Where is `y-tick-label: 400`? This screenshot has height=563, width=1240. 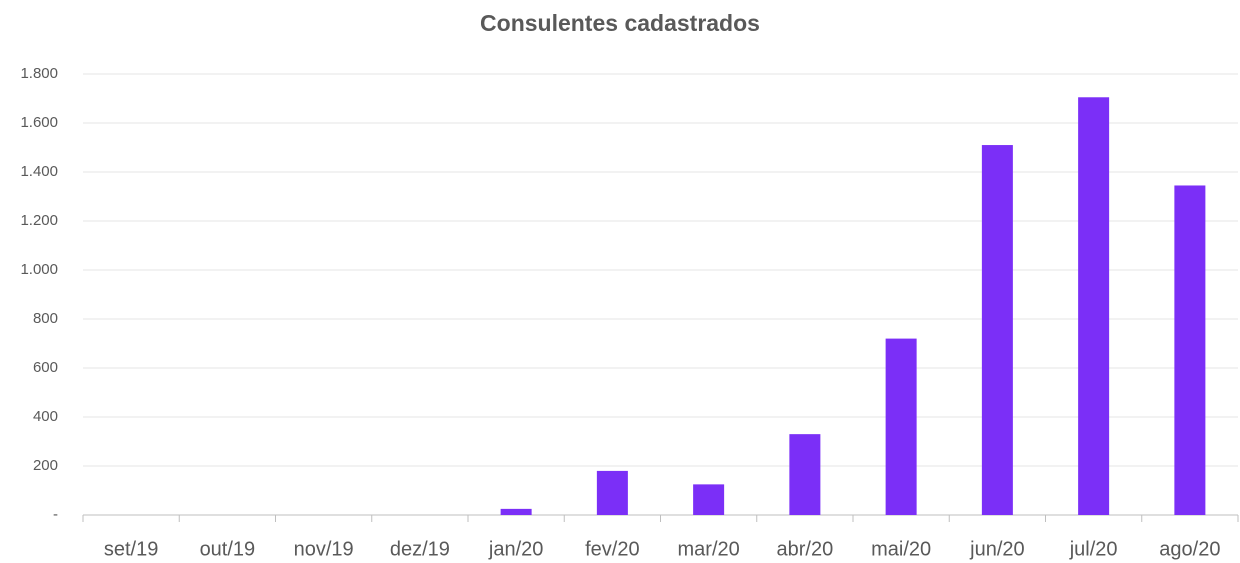
y-tick-label: 400 is located at coordinates (45, 416).